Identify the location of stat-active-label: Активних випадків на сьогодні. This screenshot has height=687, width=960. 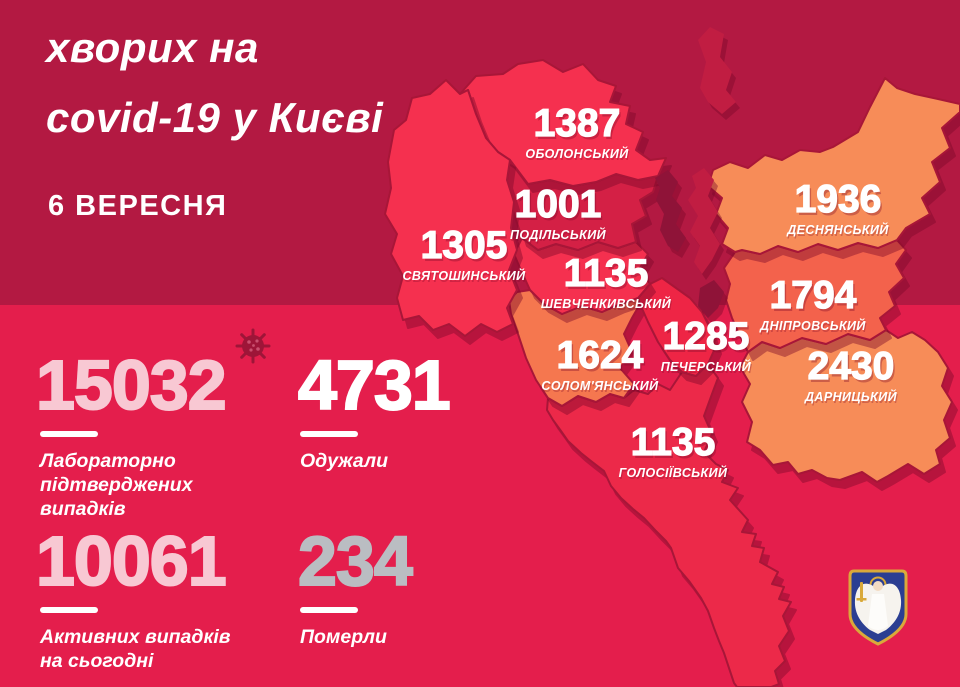
(135, 649).